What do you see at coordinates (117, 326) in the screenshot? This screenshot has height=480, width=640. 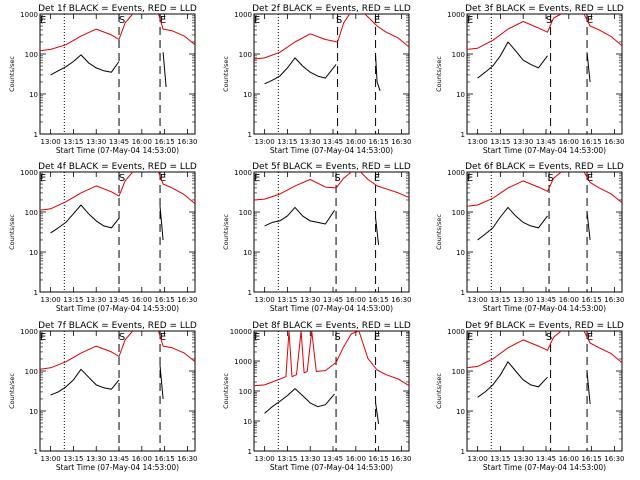 I see `panel-title: Det 7f BLACK = Events, RED = LLD` at bounding box center [117, 326].